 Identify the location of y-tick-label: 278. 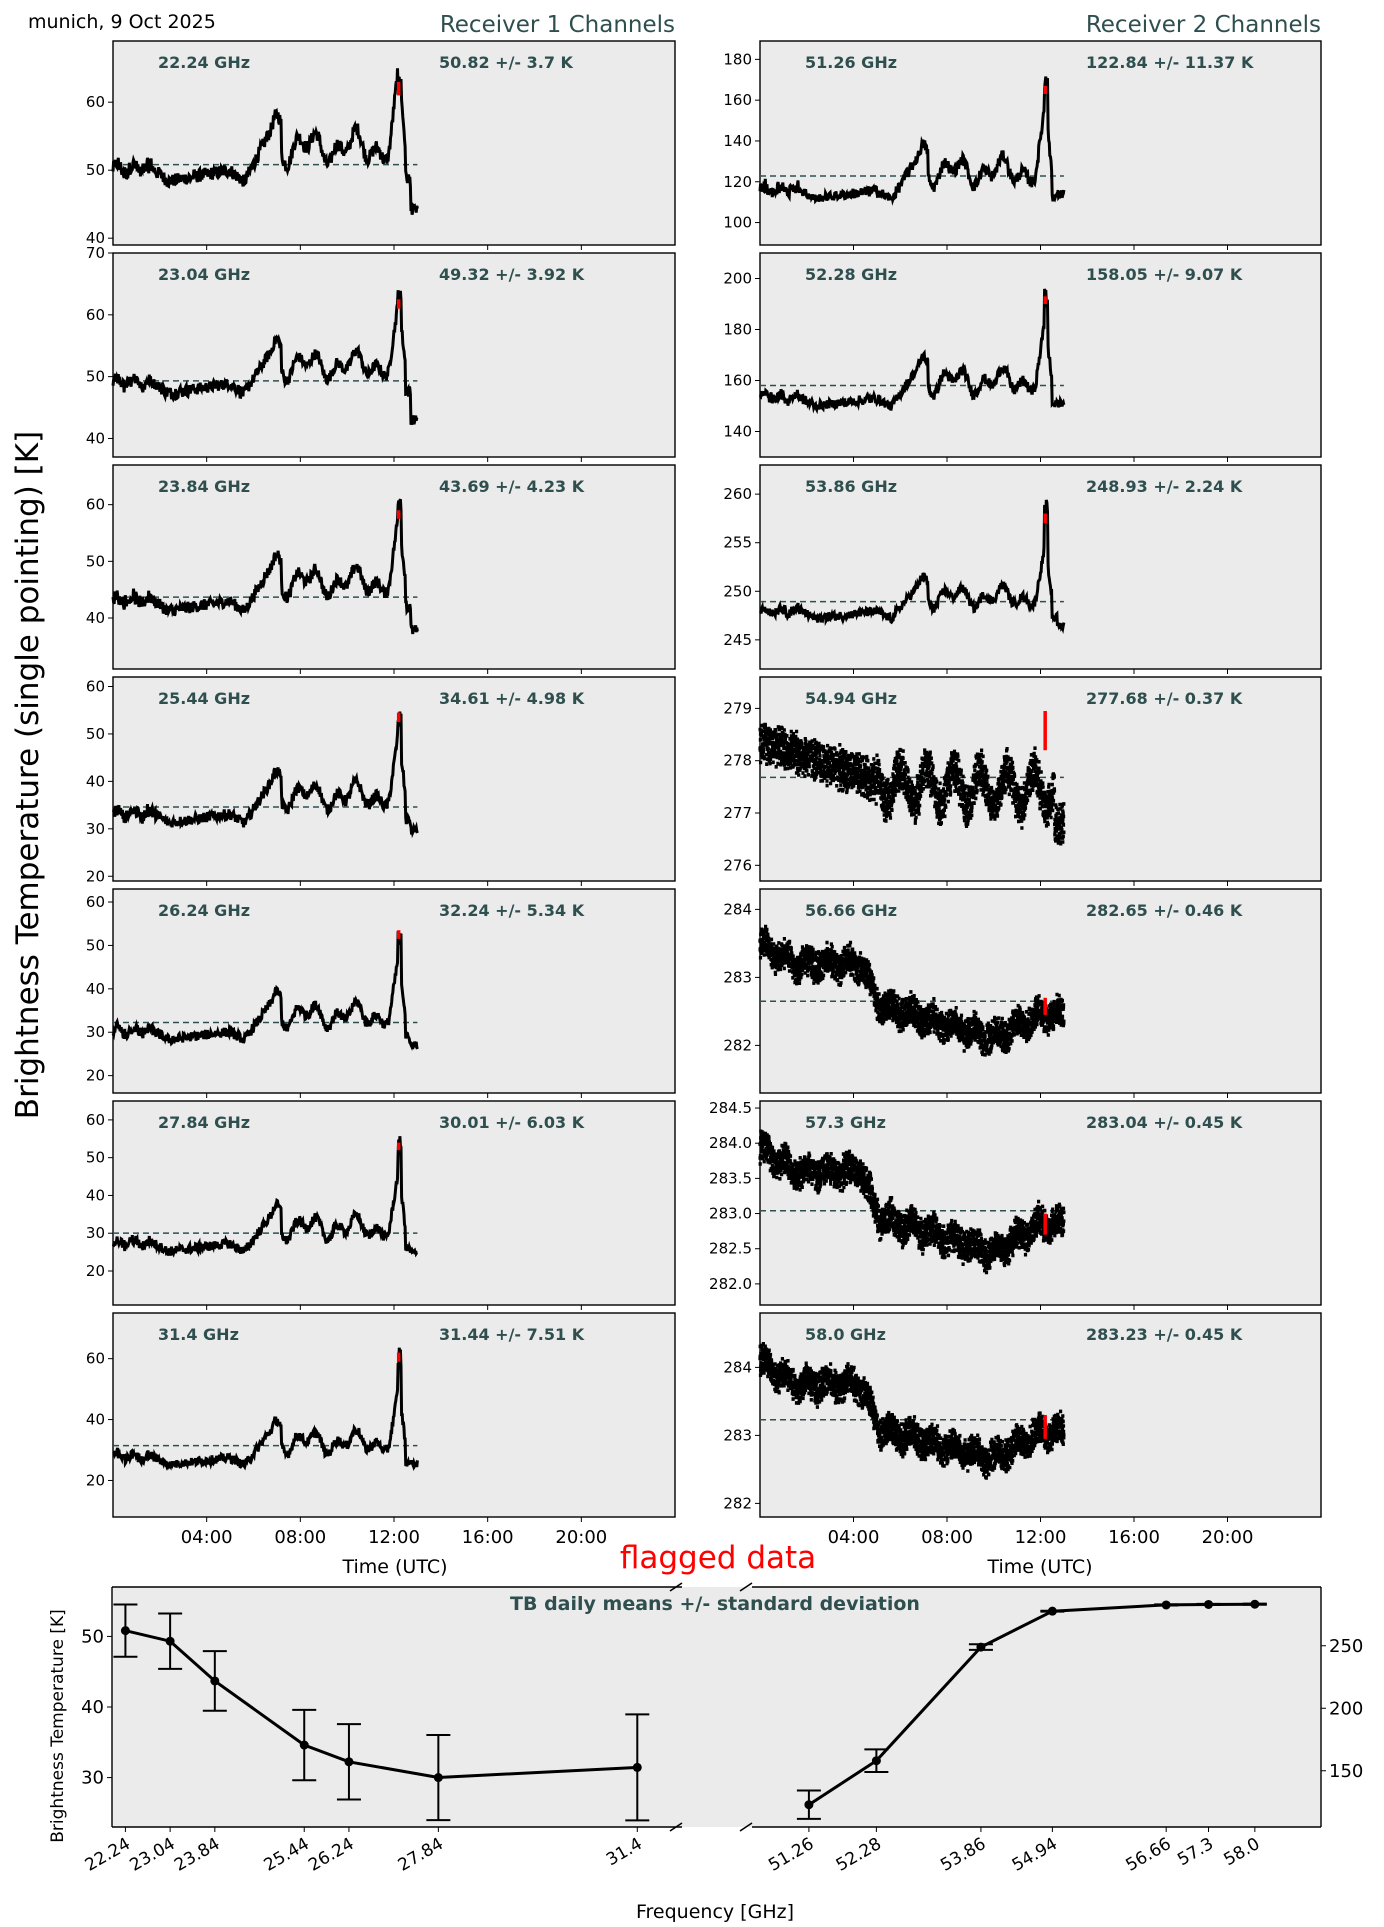
(737, 761).